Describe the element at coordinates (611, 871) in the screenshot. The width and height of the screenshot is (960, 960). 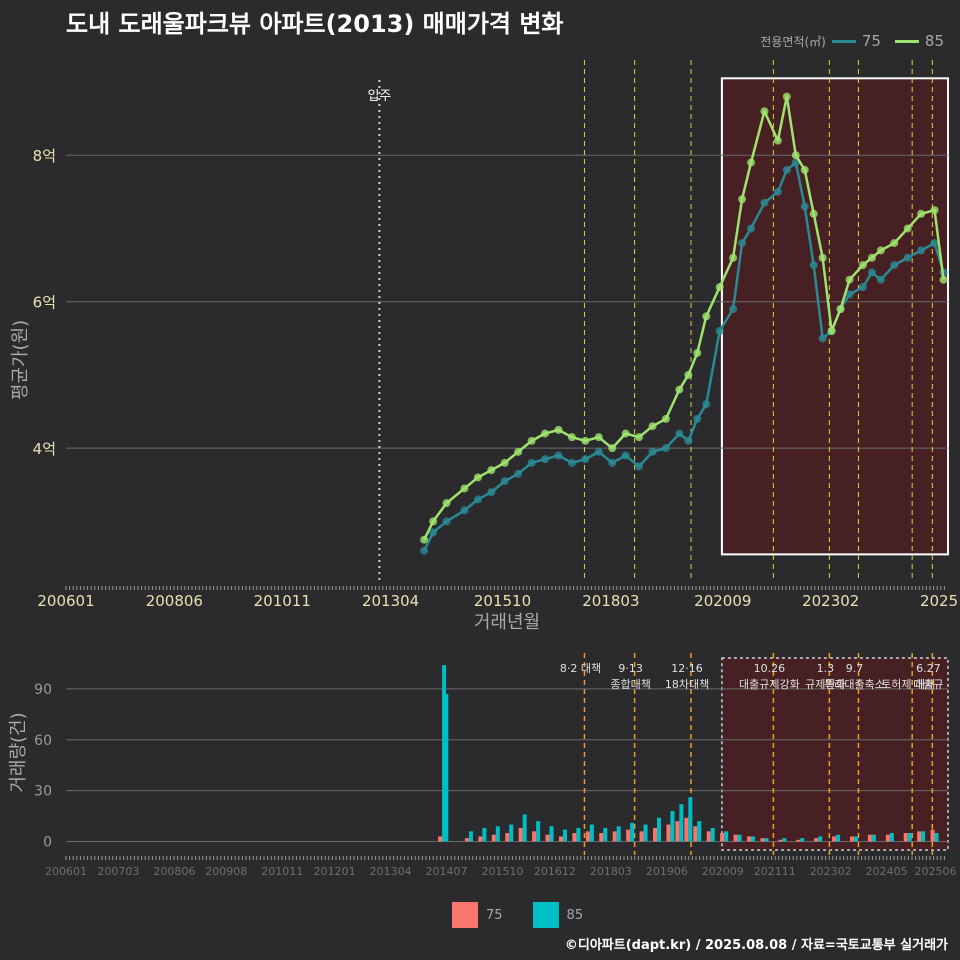
I see `x-tick-label-bottom: 201803` at that location.